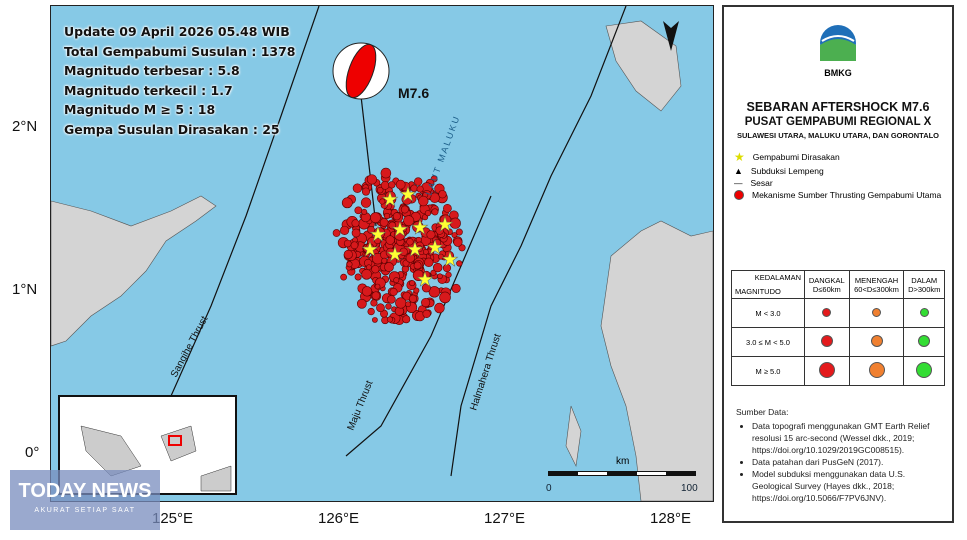 The width and height of the screenshot is (967, 540). Describe the element at coordinates (177, 31) in the screenshot. I see `update-time: Update 09 April 2026 05.48 WIB` at that location.